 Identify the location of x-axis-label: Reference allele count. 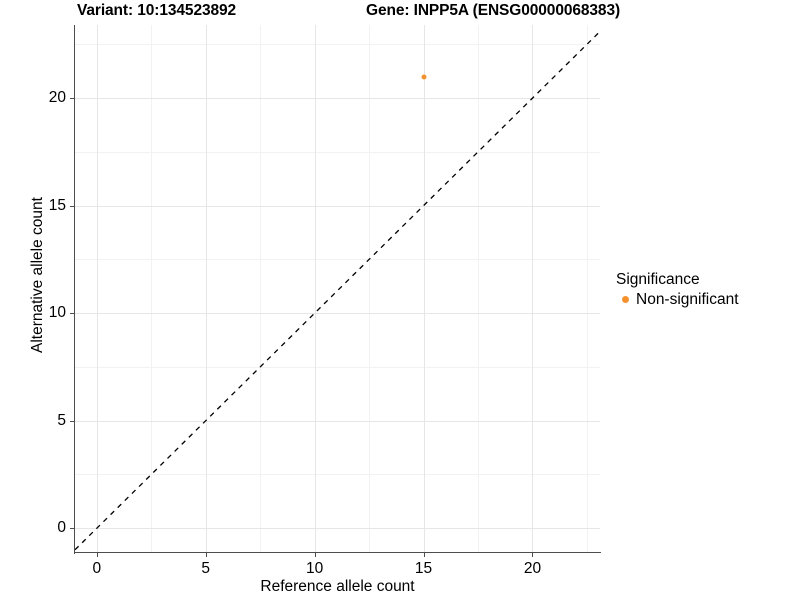
(337, 586).